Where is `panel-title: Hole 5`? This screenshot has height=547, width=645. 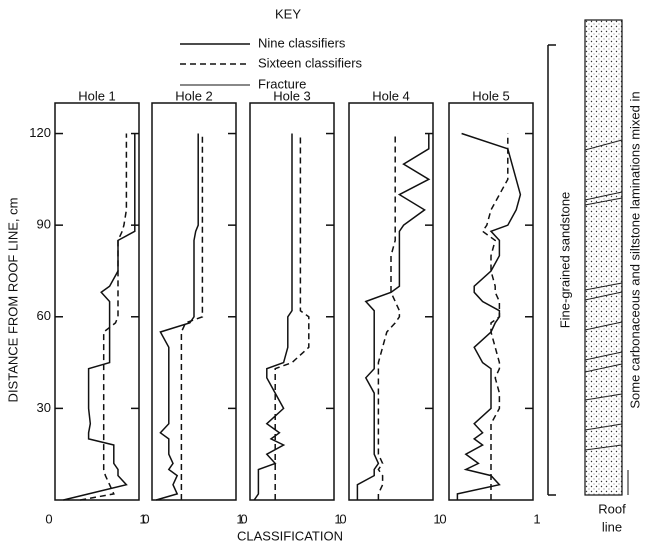
panel-title: Hole 5 is located at coordinates (491, 95).